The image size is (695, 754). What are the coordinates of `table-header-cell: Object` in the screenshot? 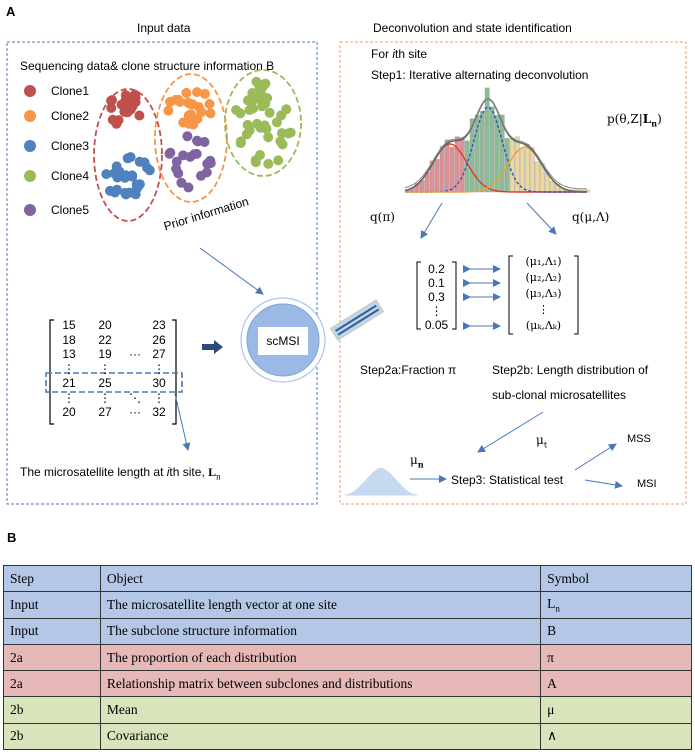 It's located at (320, 578).